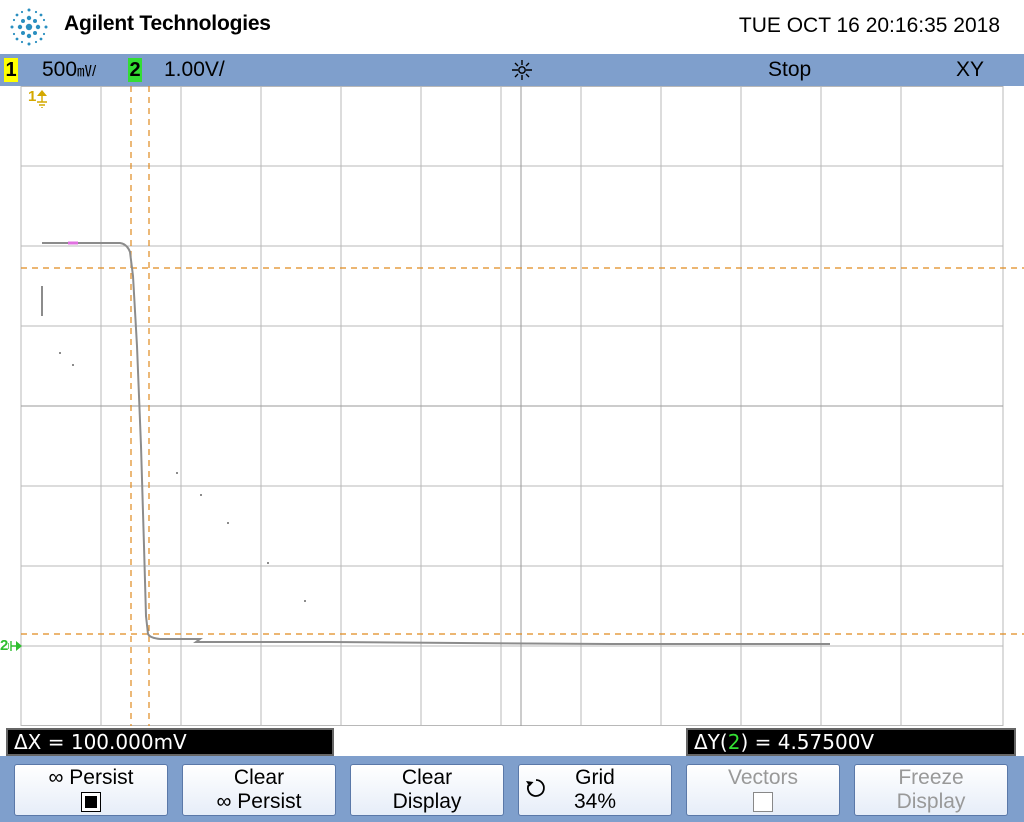  I want to click on persist-button: ∞ Persist, so click(91, 790).